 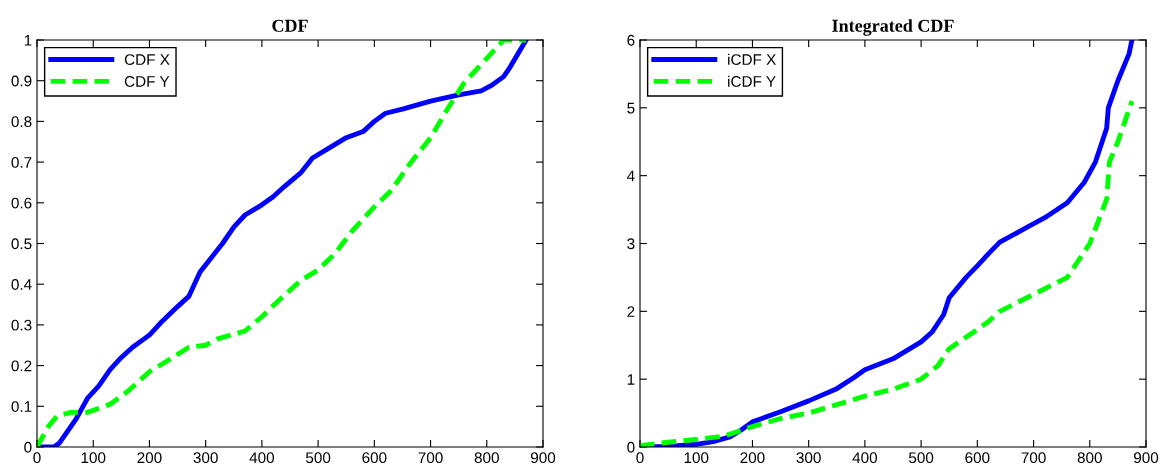 I want to click on y-tick-label: 0.9, so click(x=21, y=81).